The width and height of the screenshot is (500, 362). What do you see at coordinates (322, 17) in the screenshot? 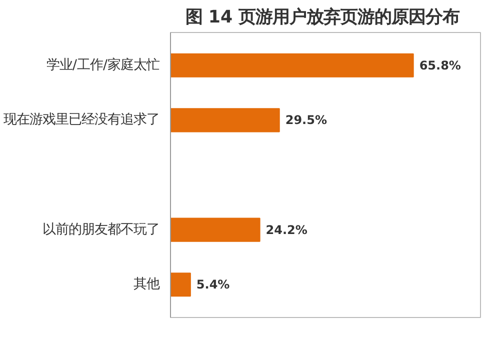
I see `chart-title: 图 14 页游用户放弃页游的原因分布` at bounding box center [322, 17].